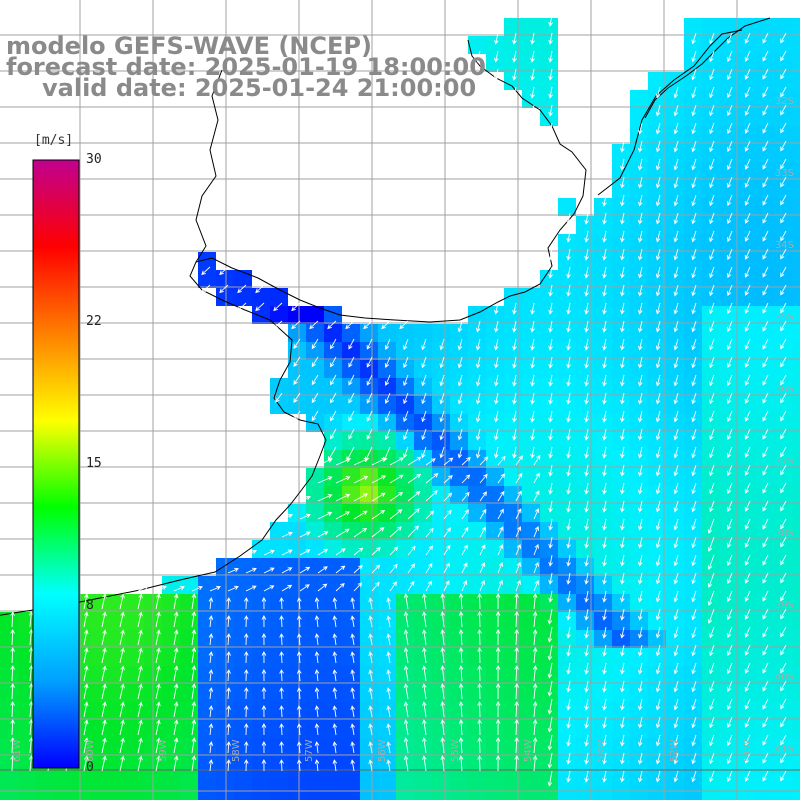 Image resolution: width=800 pixels, height=800 pixels. Describe the element at coordinates (94, 463) in the screenshot. I see `colorbar-tick-label: 15` at that location.